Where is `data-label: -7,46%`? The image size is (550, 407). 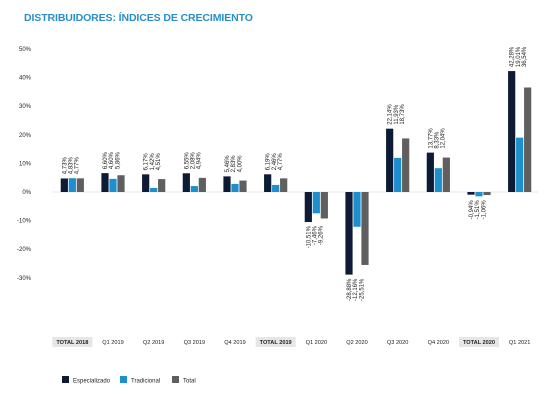
data-label: -7,46% is located at coordinates (316, 235).